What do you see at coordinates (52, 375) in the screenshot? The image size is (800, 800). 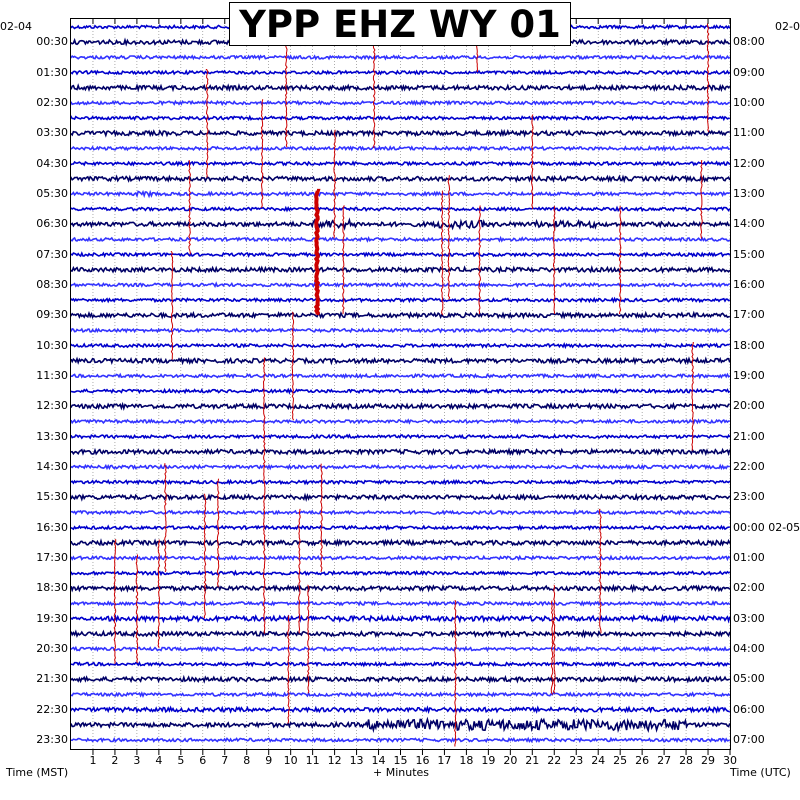 I see `left-time-label: 11:30` at bounding box center [52, 375].